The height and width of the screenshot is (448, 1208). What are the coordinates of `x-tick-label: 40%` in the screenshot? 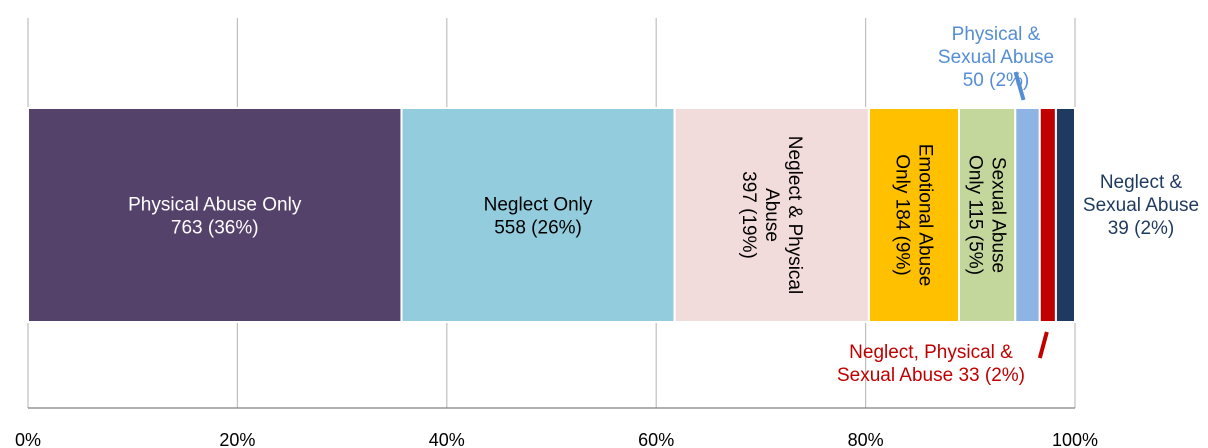 It's located at (447, 439).